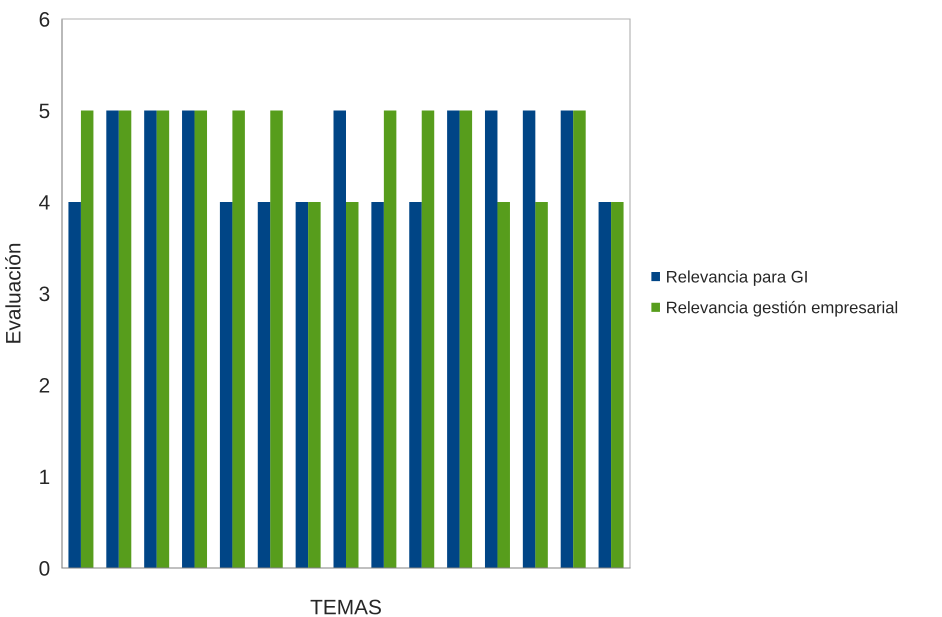  What do you see at coordinates (44, 202) in the screenshot?
I see `y-tick-label: 4` at bounding box center [44, 202].